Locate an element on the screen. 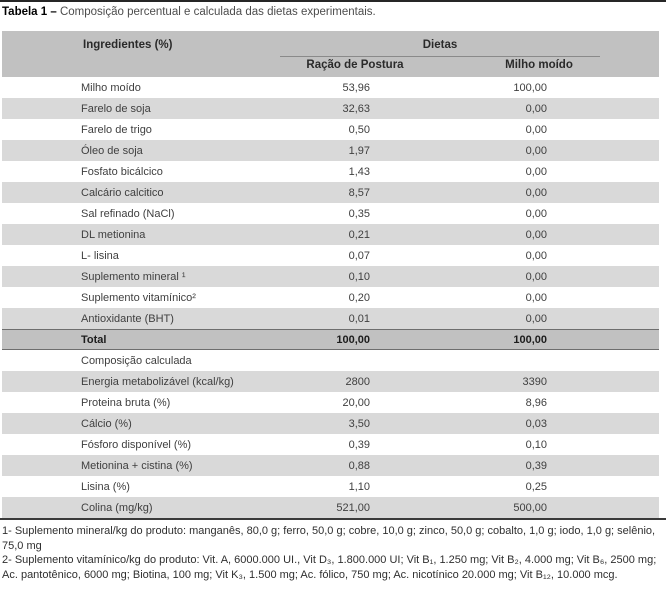 This screenshot has width=666, height=589. value-milho-moido: 8,96 is located at coordinates (536, 402).